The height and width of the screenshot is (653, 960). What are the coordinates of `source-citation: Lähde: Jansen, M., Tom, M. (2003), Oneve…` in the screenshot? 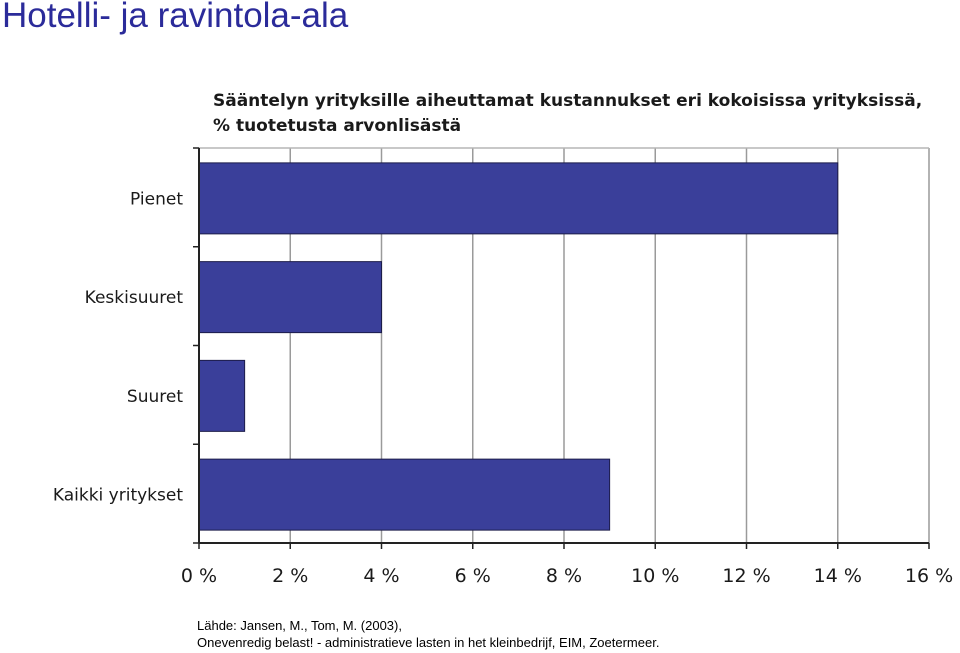 It's located at (428, 634).